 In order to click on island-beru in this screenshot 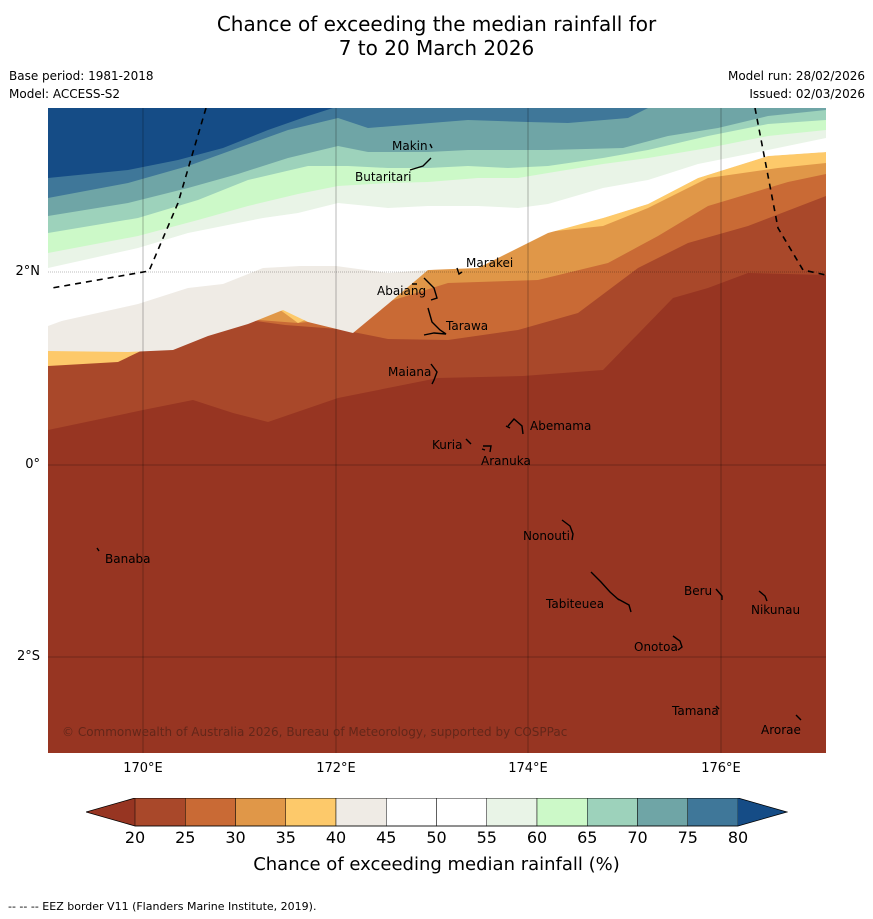, I will do `click(719, 594)`.